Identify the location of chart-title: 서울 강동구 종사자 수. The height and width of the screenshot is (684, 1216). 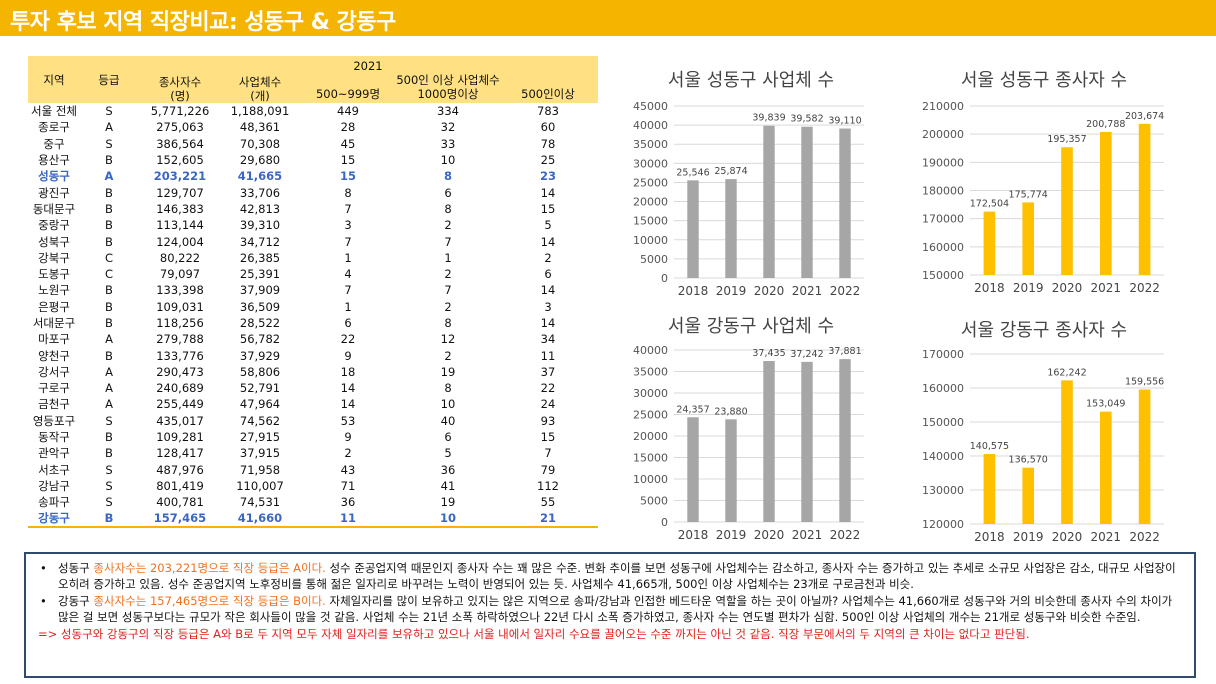
(1044, 330).